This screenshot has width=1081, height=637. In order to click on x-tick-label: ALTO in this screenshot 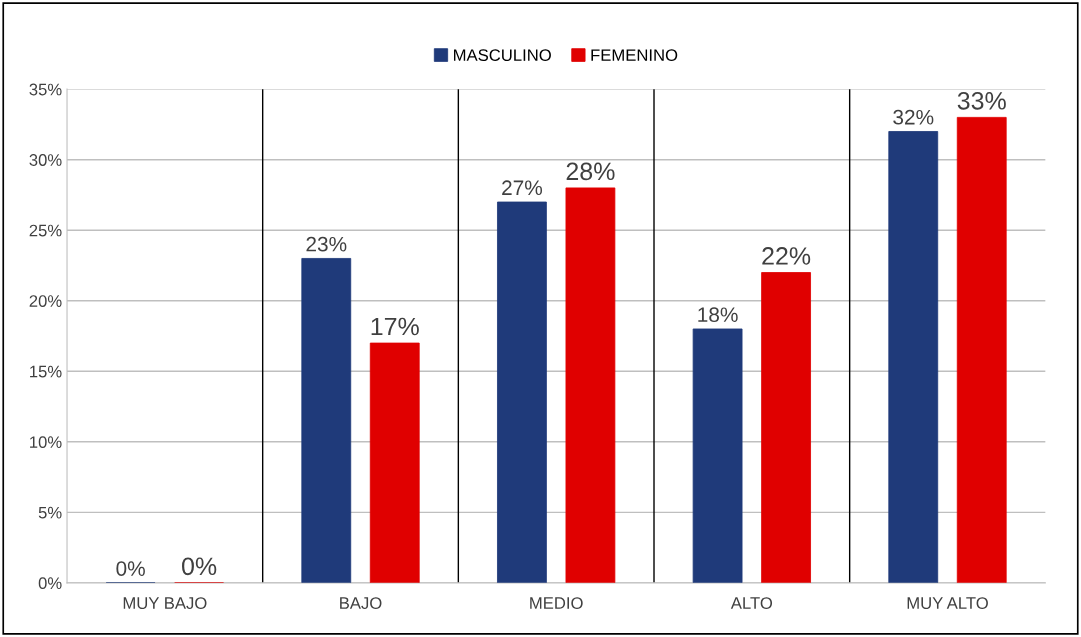, I will do `click(751, 603)`.